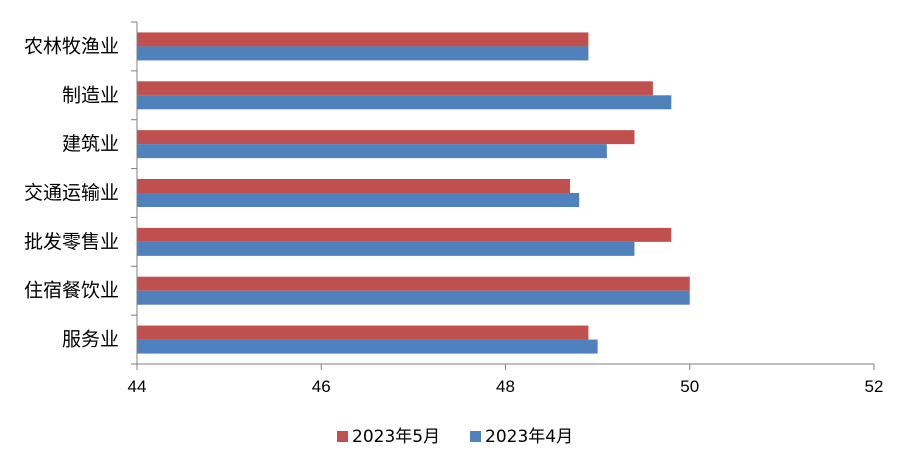  I want to click on x-tick-label: 48, so click(505, 386).